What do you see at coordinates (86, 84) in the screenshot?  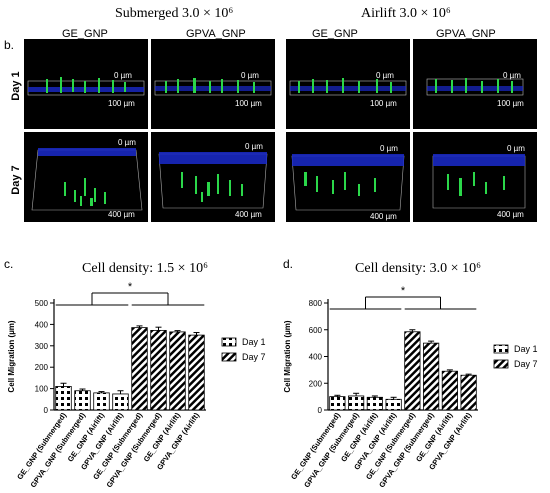 I see `micrograph-day1-ge-submerged: 0 µm 100 µm` at bounding box center [86, 84].